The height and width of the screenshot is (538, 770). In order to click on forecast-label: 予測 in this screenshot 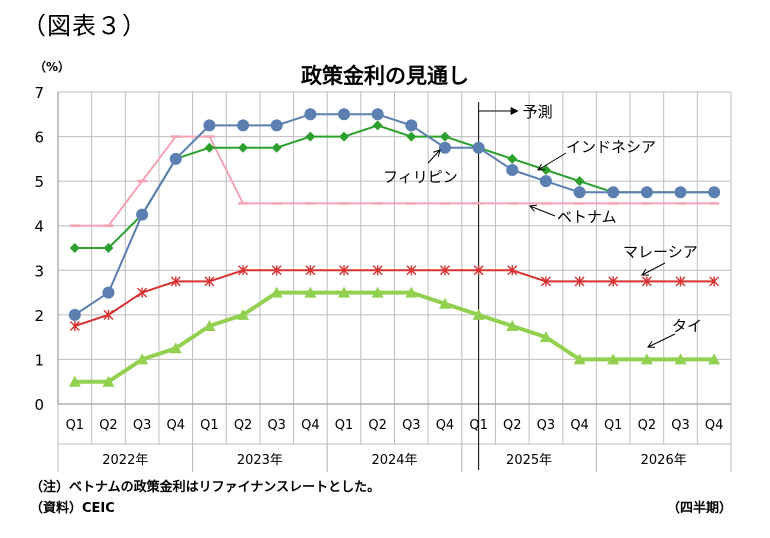, I will do `click(538, 112)`.